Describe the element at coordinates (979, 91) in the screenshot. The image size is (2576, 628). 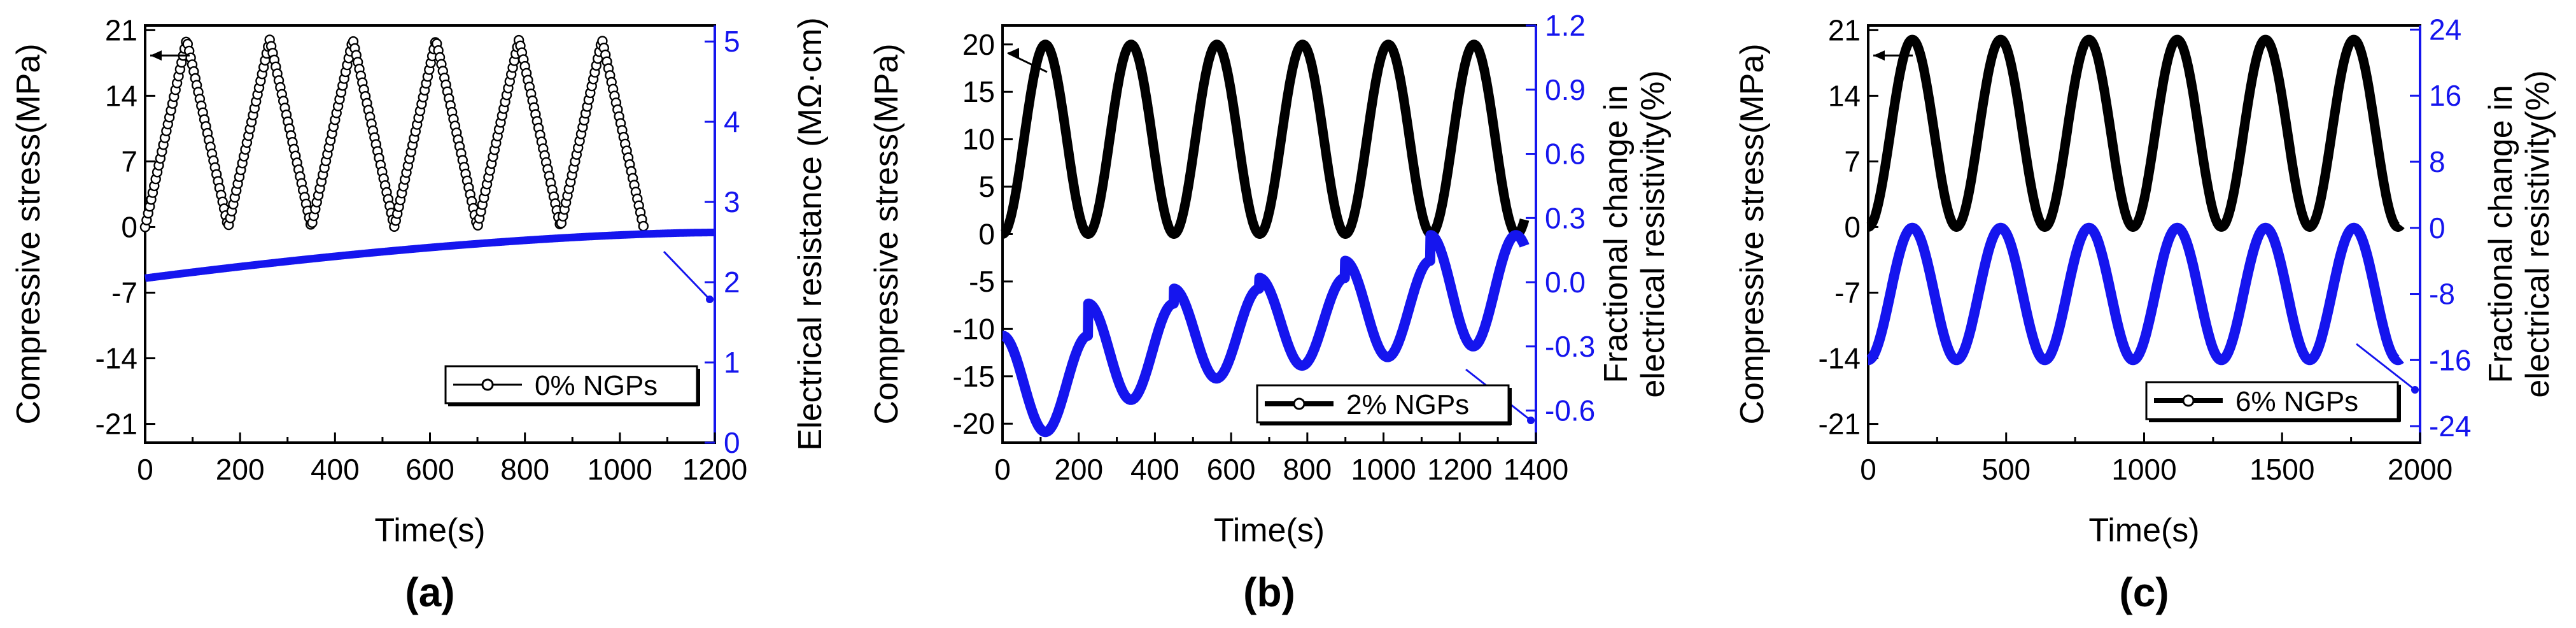
I see `y-left-tick-label: 15` at that location.